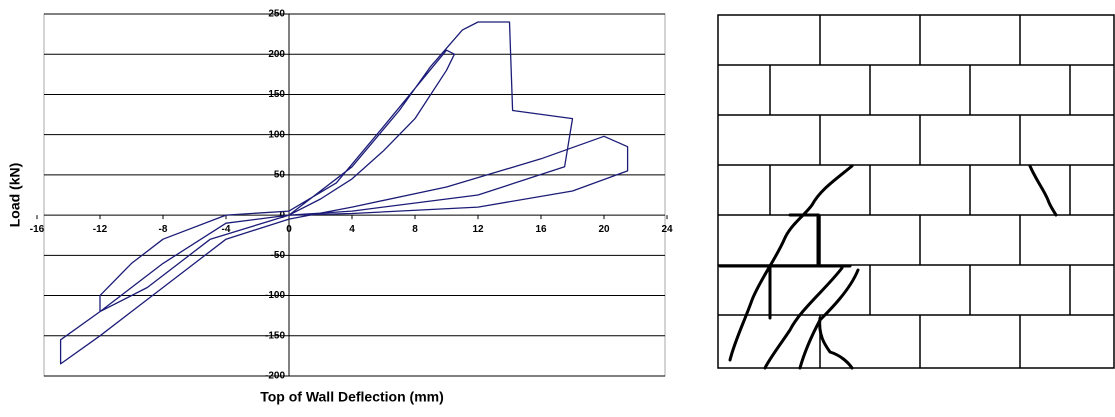  What do you see at coordinates (415, 229) in the screenshot?
I see `x-tick-label: 8` at bounding box center [415, 229].